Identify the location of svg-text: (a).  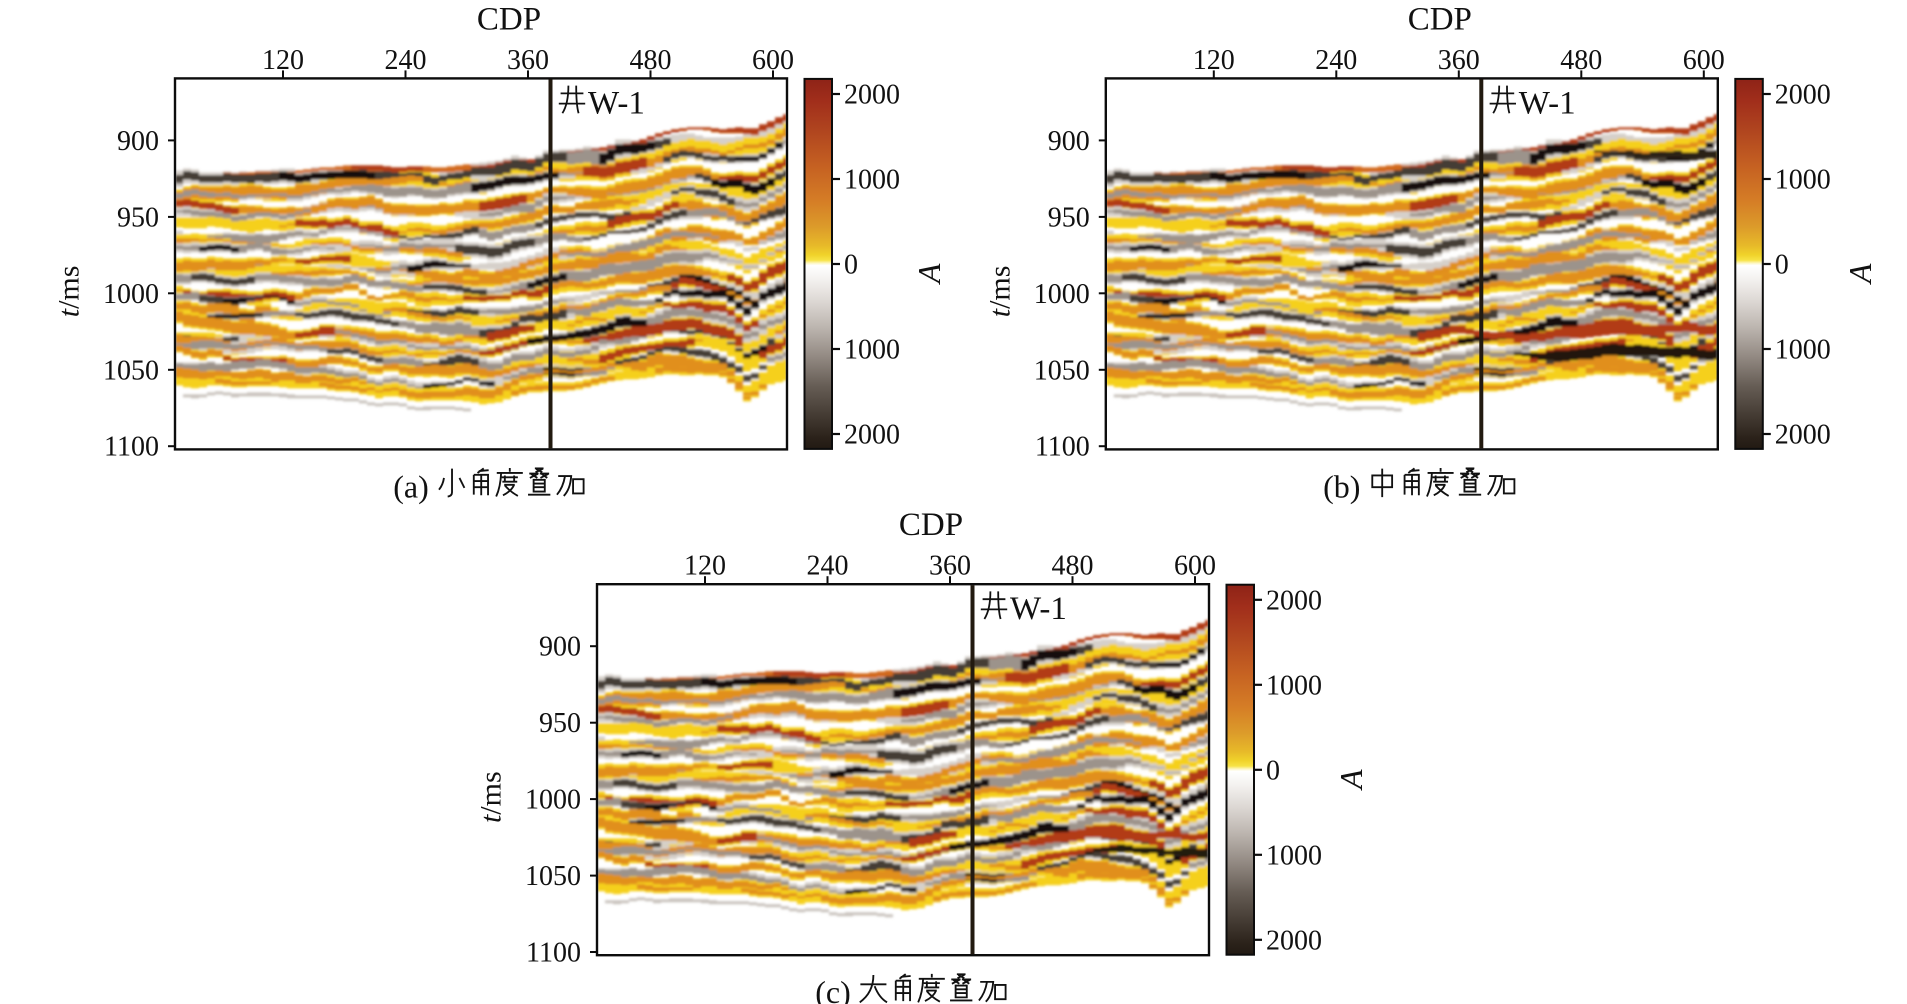
(411, 486).